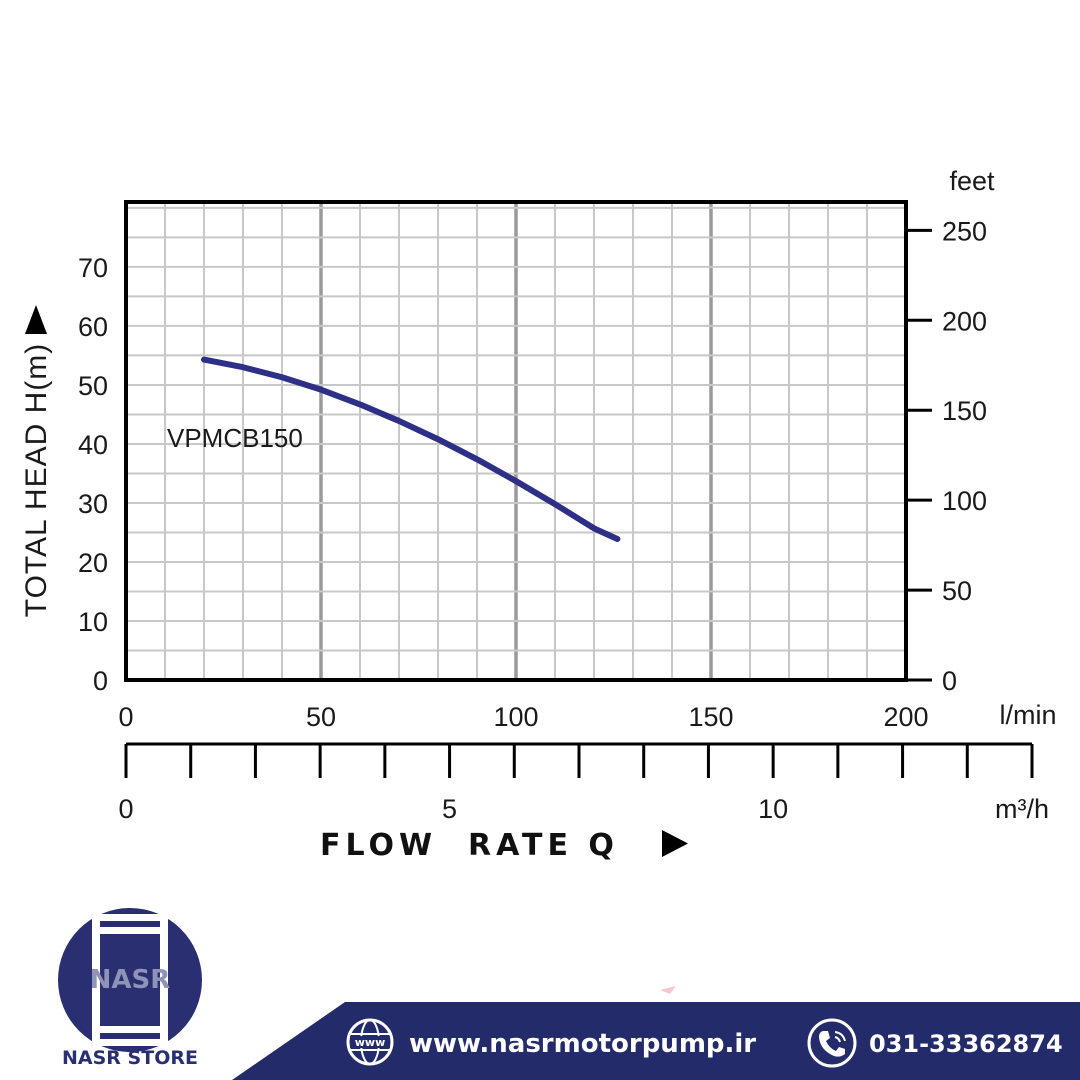 The height and width of the screenshot is (1080, 1080). I want to click on secondary-x-axis: 0 5 10, so click(576, 783).